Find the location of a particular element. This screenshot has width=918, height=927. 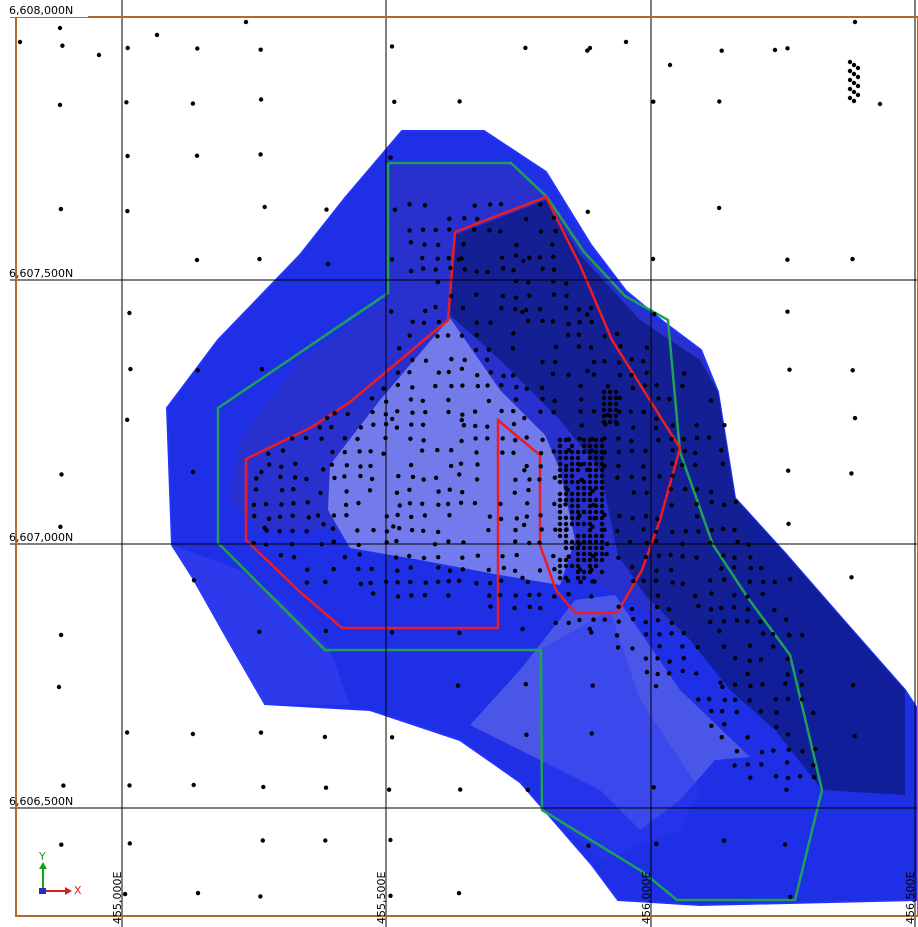

label-easting-456000: 456,000E is located at coordinates (646, 898).